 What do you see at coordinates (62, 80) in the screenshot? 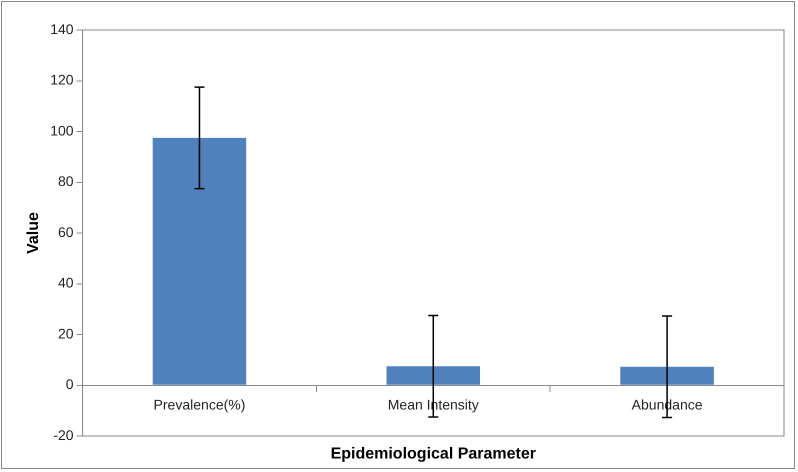
I see `y-tick-label: 120` at bounding box center [62, 80].